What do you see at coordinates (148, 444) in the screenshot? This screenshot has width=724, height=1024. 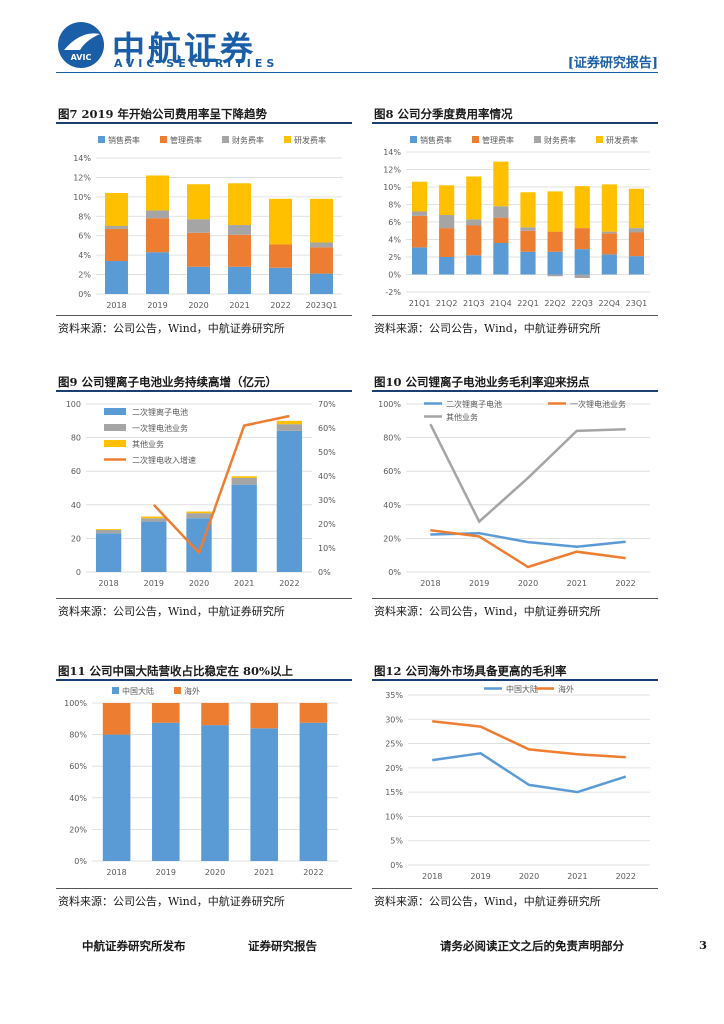 I see `fig9-legend-label: 其他业务` at bounding box center [148, 444].